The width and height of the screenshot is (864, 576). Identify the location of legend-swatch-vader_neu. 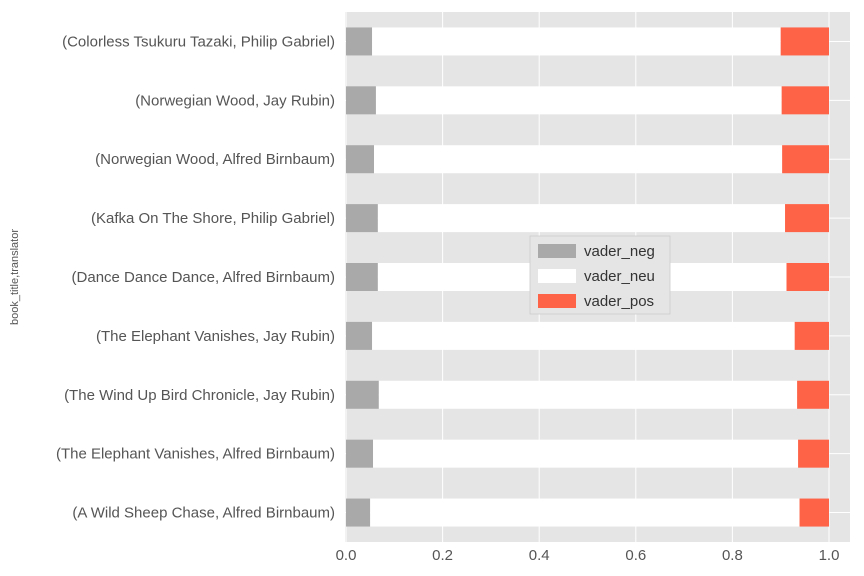
(557, 276).